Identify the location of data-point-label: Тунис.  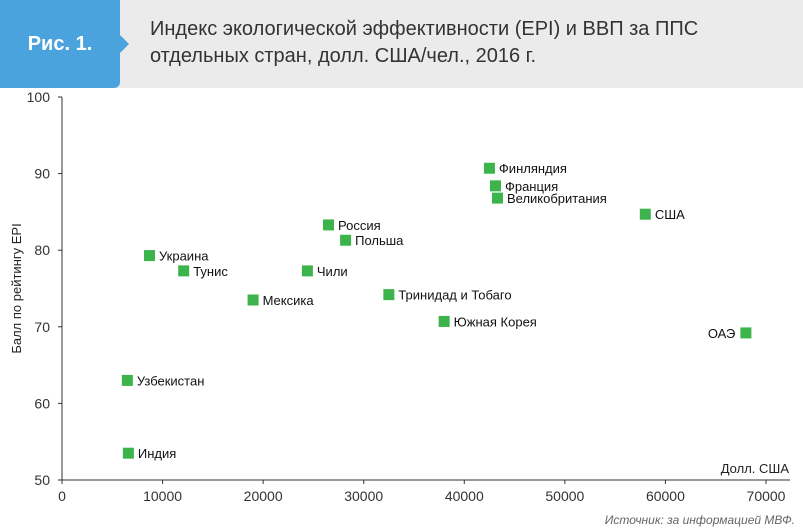
(210, 271).